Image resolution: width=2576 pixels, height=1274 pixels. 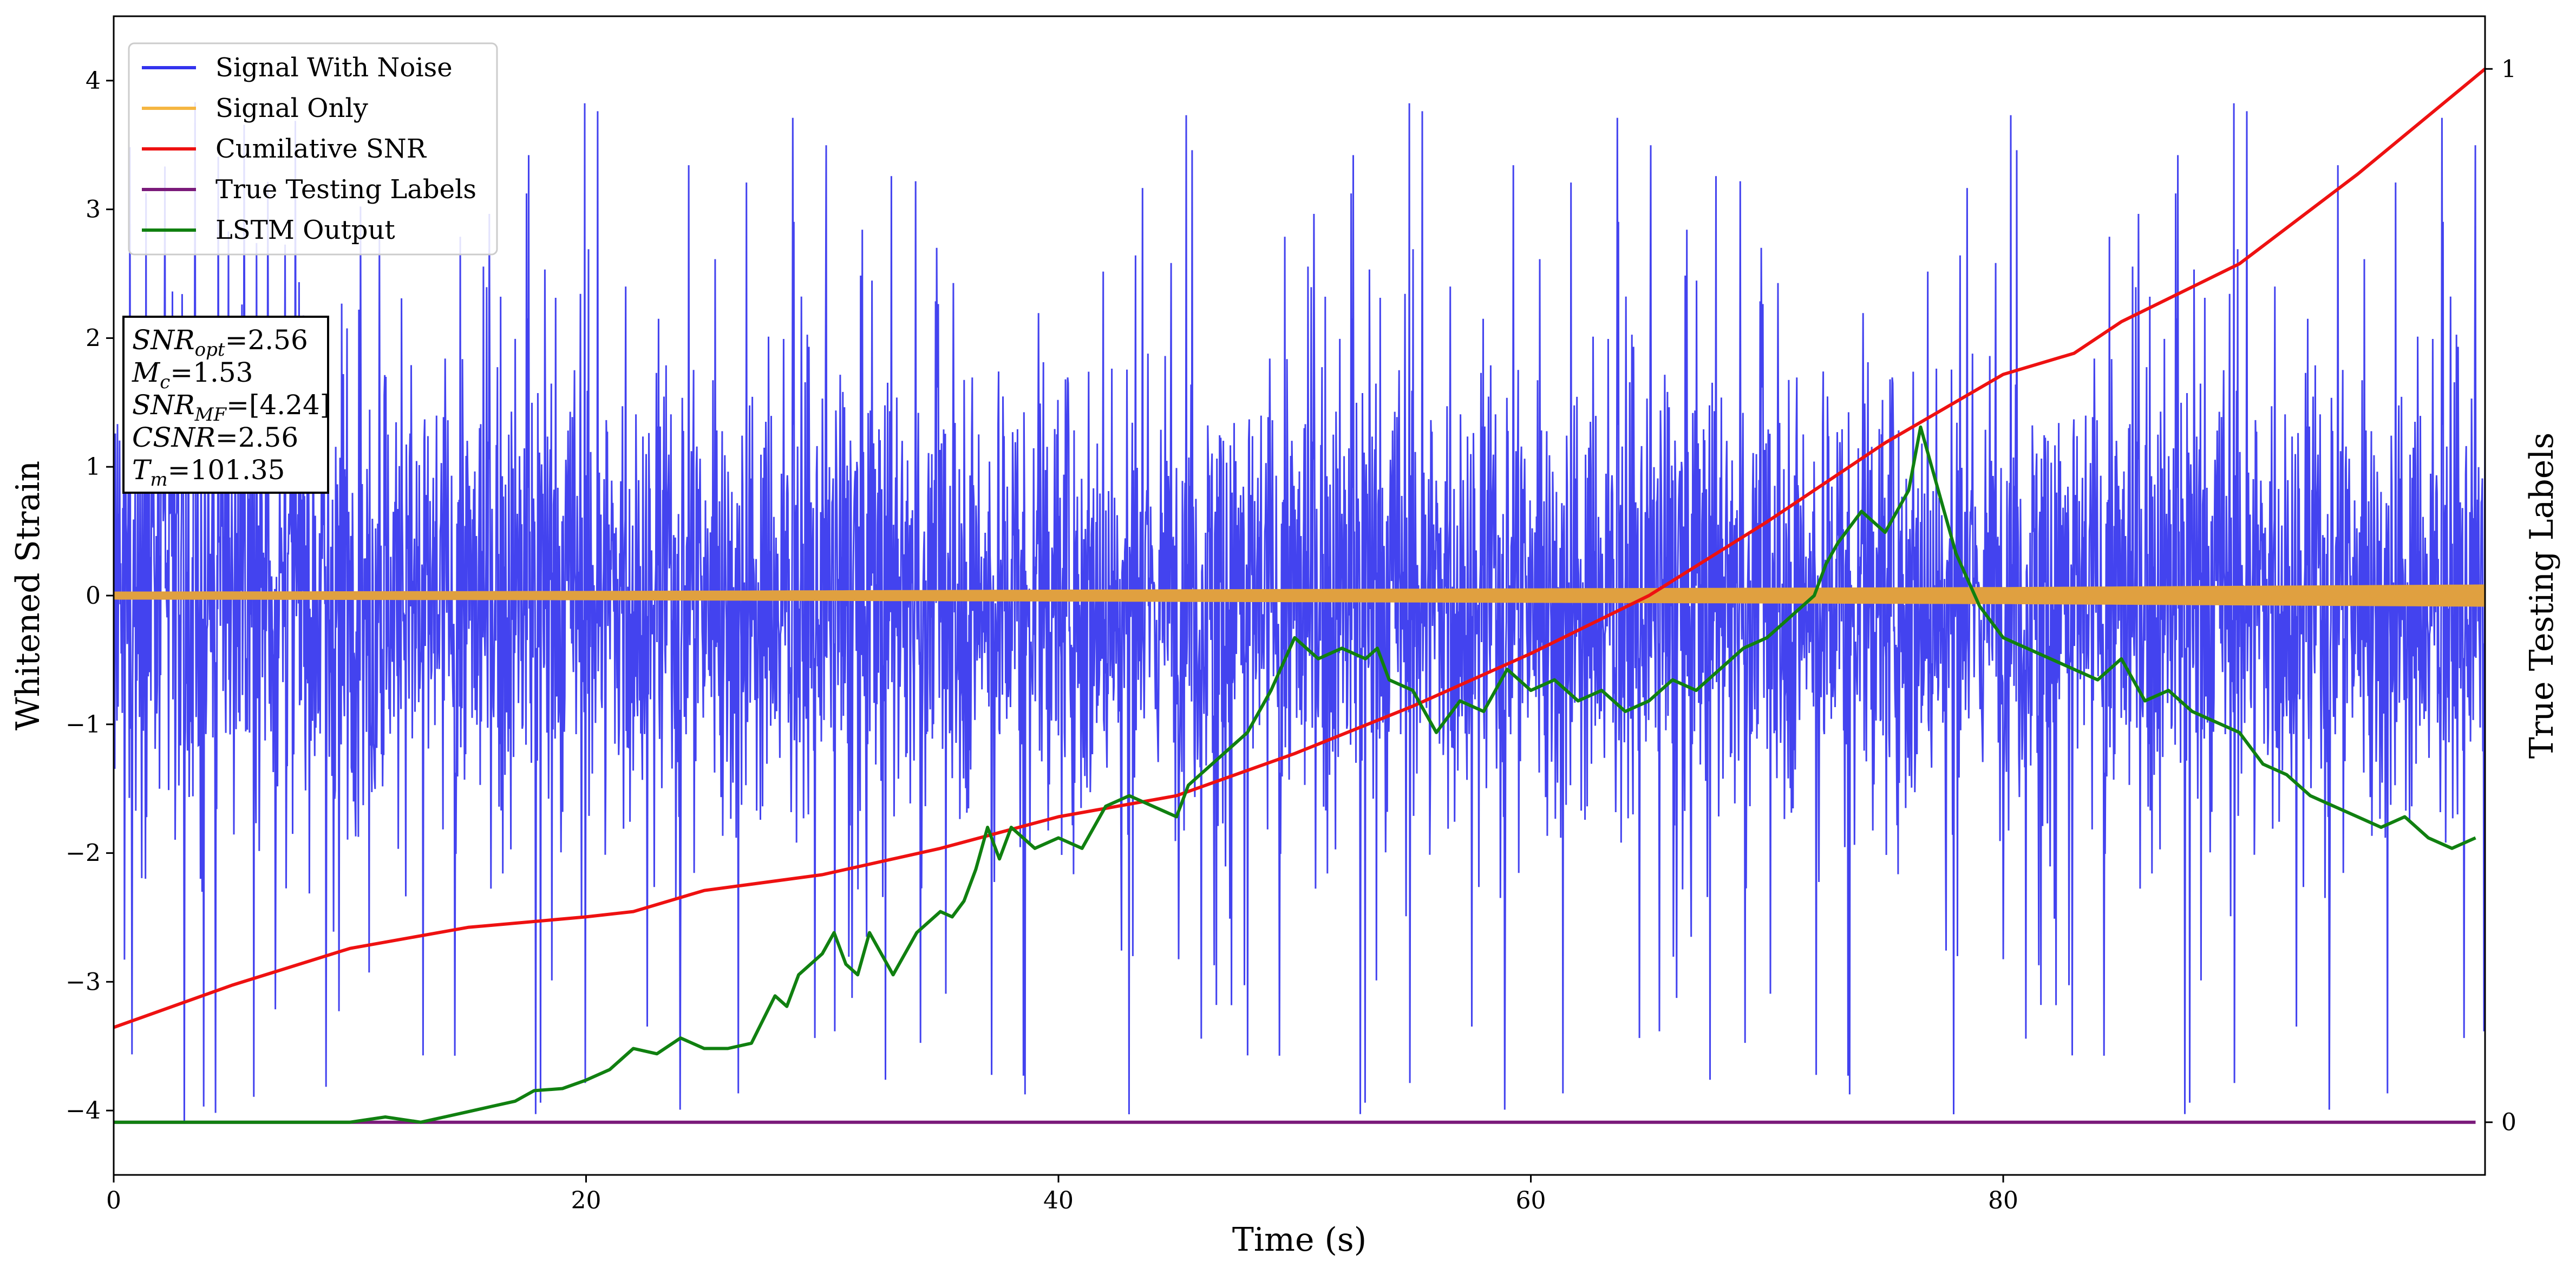 What do you see at coordinates (94, 338) in the screenshot?
I see `y-tick-label: 2` at bounding box center [94, 338].